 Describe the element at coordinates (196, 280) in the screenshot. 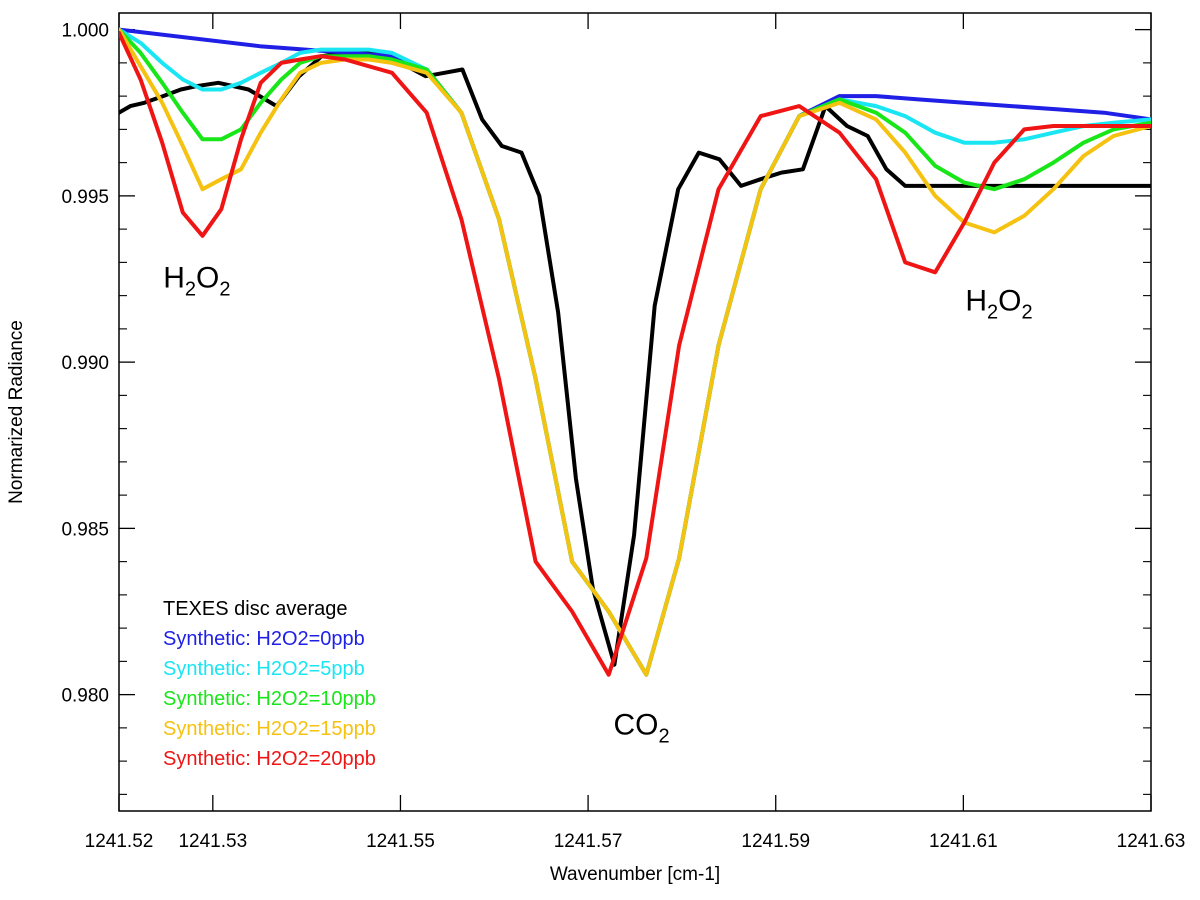

I see `annotation-h2o2-left: H2O2` at that location.